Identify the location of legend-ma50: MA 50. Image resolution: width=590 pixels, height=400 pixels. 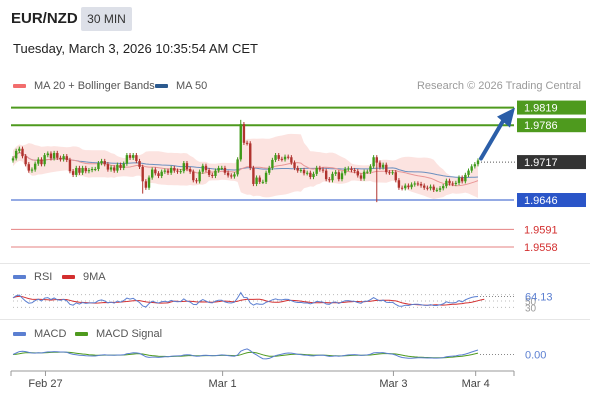
(181, 86).